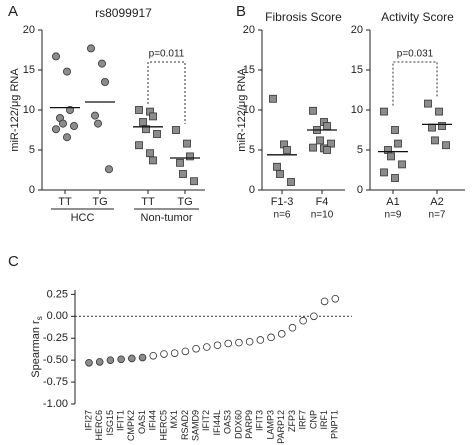 The height and width of the screenshot is (445, 474). Describe the element at coordinates (99, 425) in the screenshot. I see `x-tick-label: HERC6` at that location.